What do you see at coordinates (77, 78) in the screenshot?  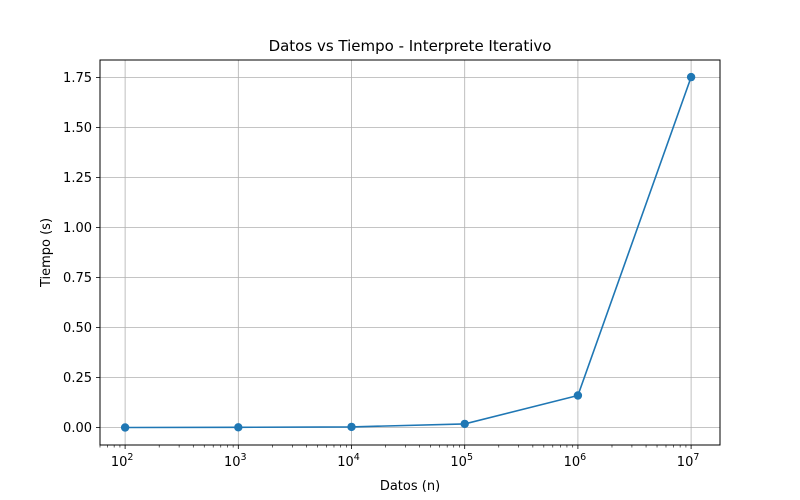 I see `y-tick-label: 1.75` at bounding box center [77, 78].